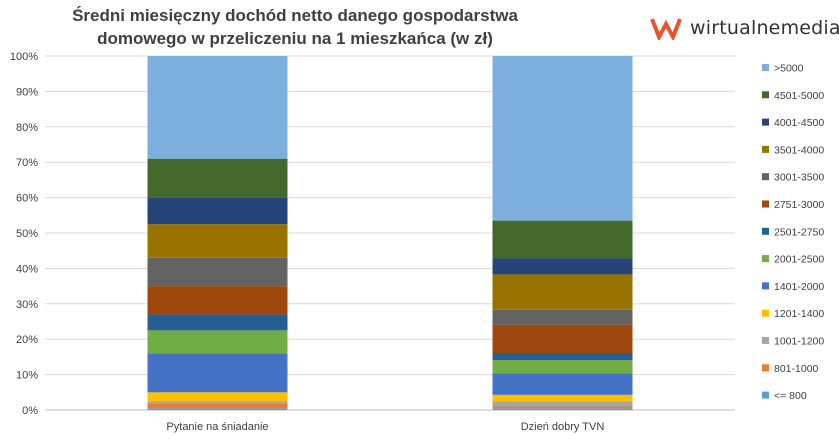 The height and width of the screenshot is (445, 839). Describe the element at coordinates (24, 57) in the screenshot. I see `y-tick-label: 100%` at that location.